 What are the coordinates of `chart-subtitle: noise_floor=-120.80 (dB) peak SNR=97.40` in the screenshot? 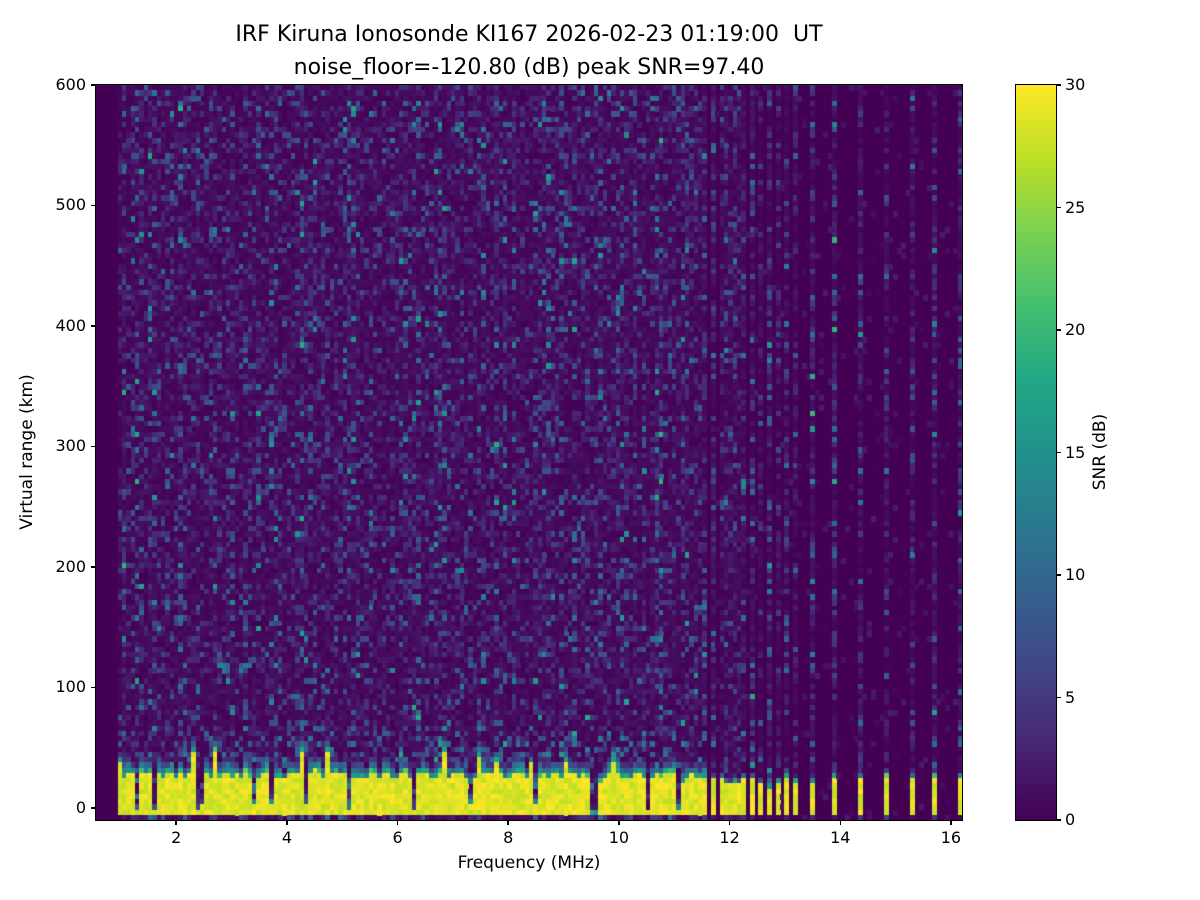 It's located at (529, 67).